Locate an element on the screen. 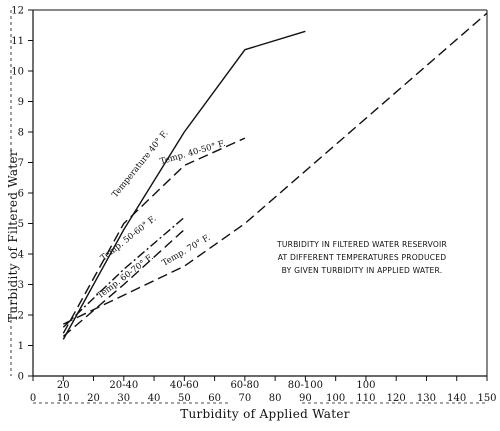  x-band-label: 20 is located at coordinates (63, 385).